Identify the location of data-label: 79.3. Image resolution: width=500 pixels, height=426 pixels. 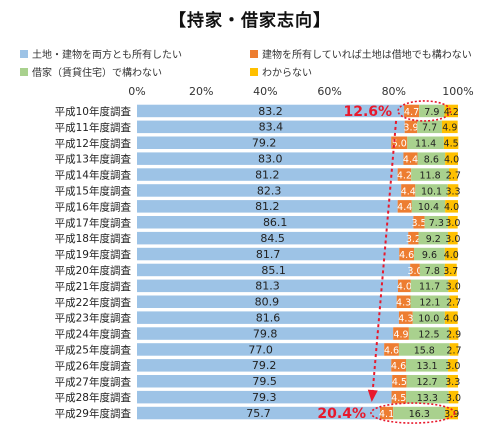
(264, 397).